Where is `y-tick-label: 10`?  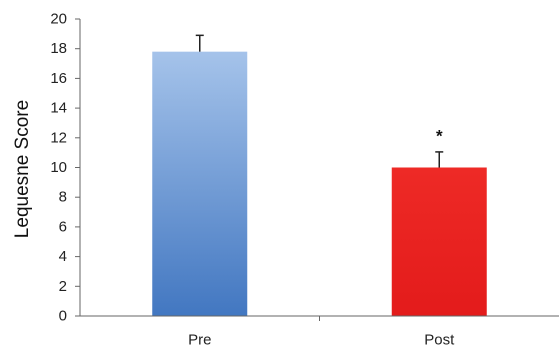
y-tick-label: 10 is located at coordinates (58, 167).